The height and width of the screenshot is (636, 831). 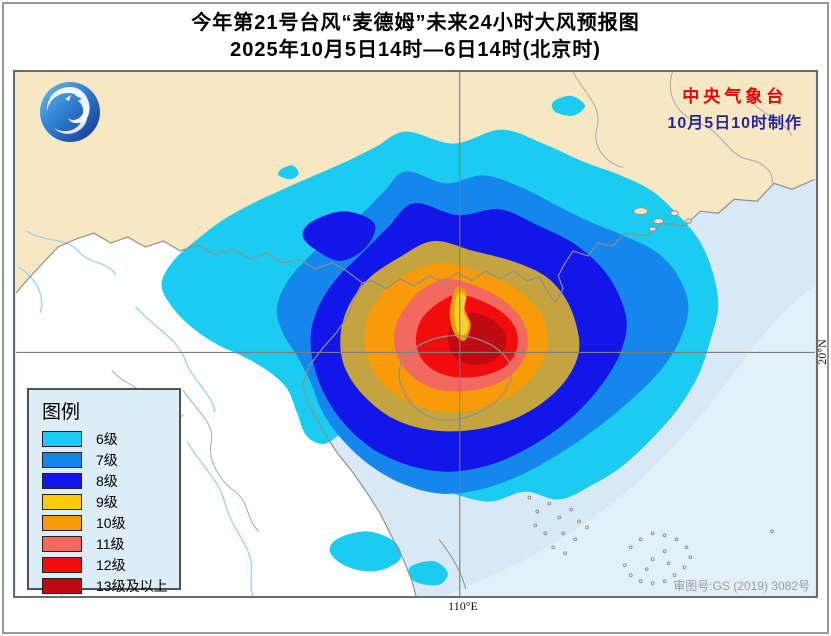 What do you see at coordinates (741, 586) in the screenshot?
I see `map-approval-number: 审图号:GS (2019) 3082号` at bounding box center [741, 586].